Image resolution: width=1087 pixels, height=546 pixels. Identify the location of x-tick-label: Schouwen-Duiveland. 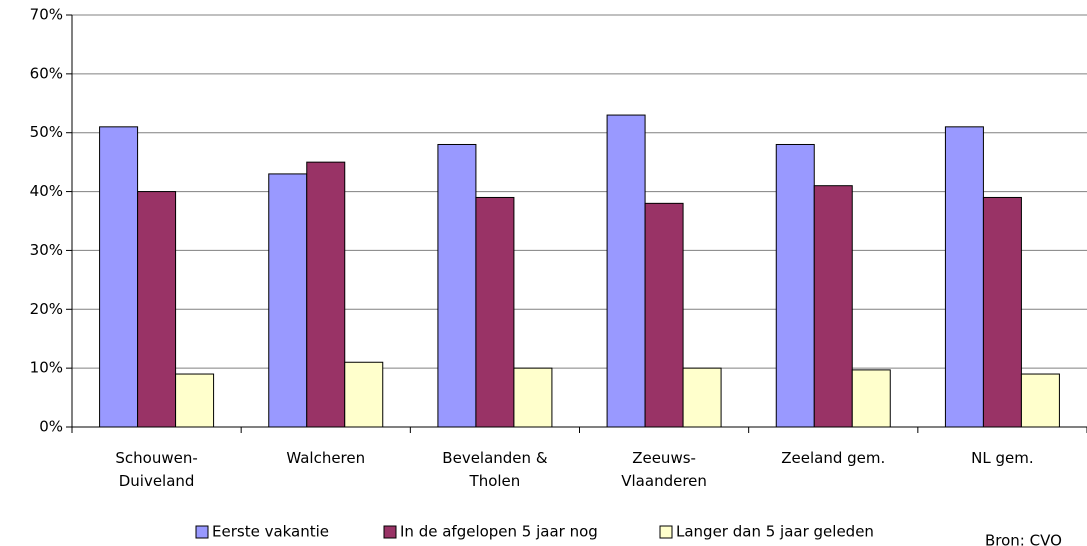
(156, 469).